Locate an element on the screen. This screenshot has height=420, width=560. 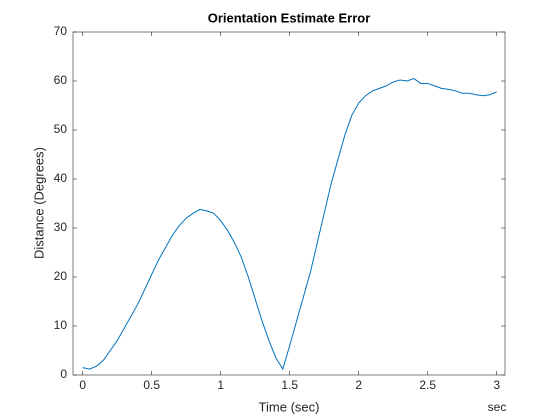
y-tick-label: 20 is located at coordinates (61, 276).